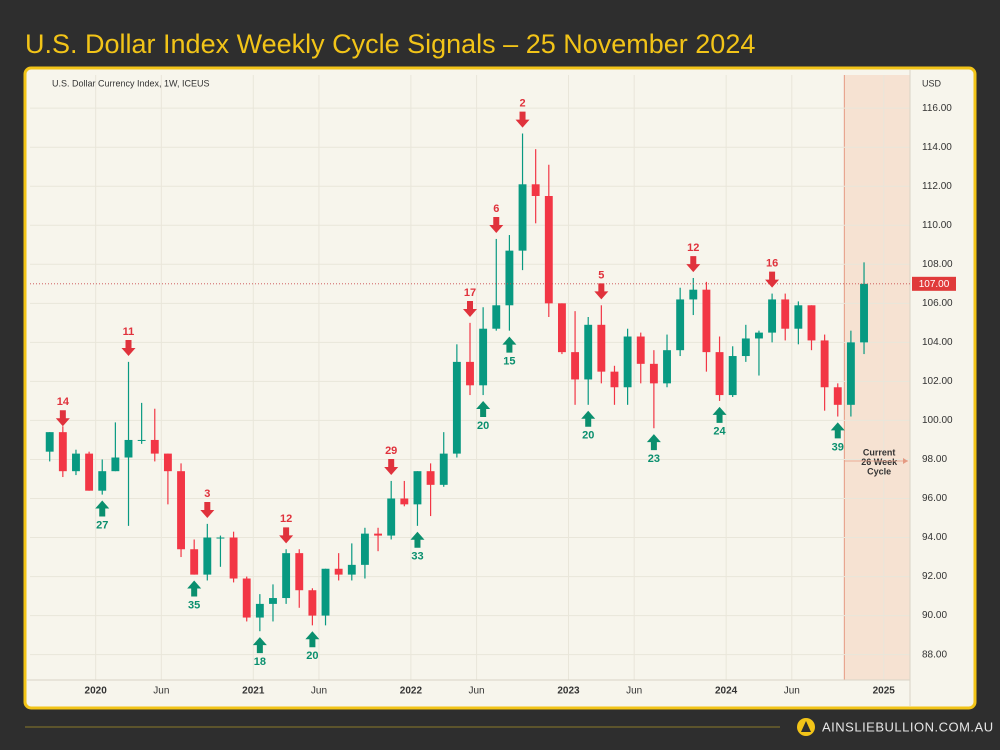 Image resolution: width=1000 pixels, height=750 pixels. I want to click on x-tick-label: 2020, so click(96, 691).